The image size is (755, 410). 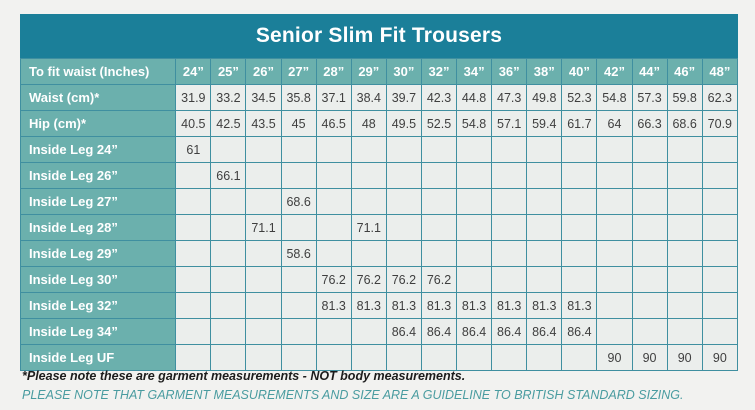 What do you see at coordinates (579, 123) in the screenshot?
I see `table-cell: 61.7` at bounding box center [579, 123].